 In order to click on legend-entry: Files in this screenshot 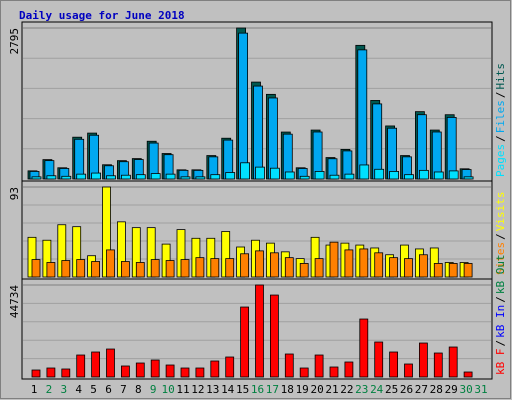, I will do `click(500, 116)`.